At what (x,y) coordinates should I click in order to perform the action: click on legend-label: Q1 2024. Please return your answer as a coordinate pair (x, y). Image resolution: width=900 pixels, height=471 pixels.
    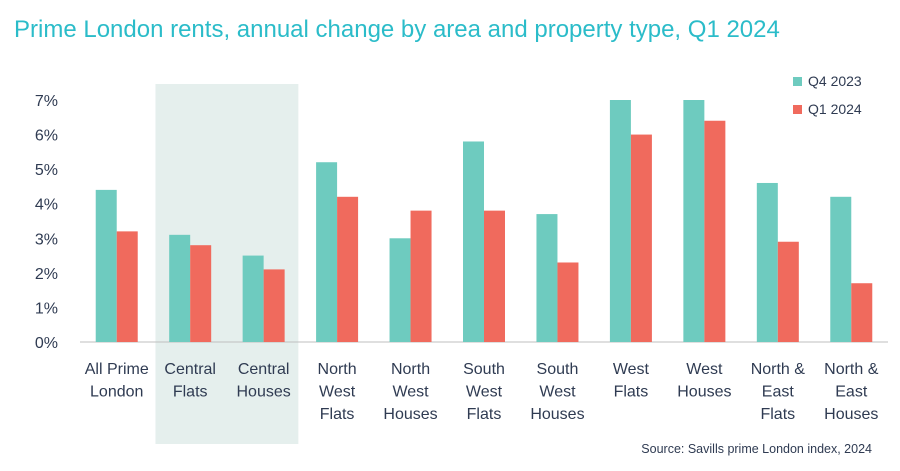
    Looking at the image, I should click on (835, 109).